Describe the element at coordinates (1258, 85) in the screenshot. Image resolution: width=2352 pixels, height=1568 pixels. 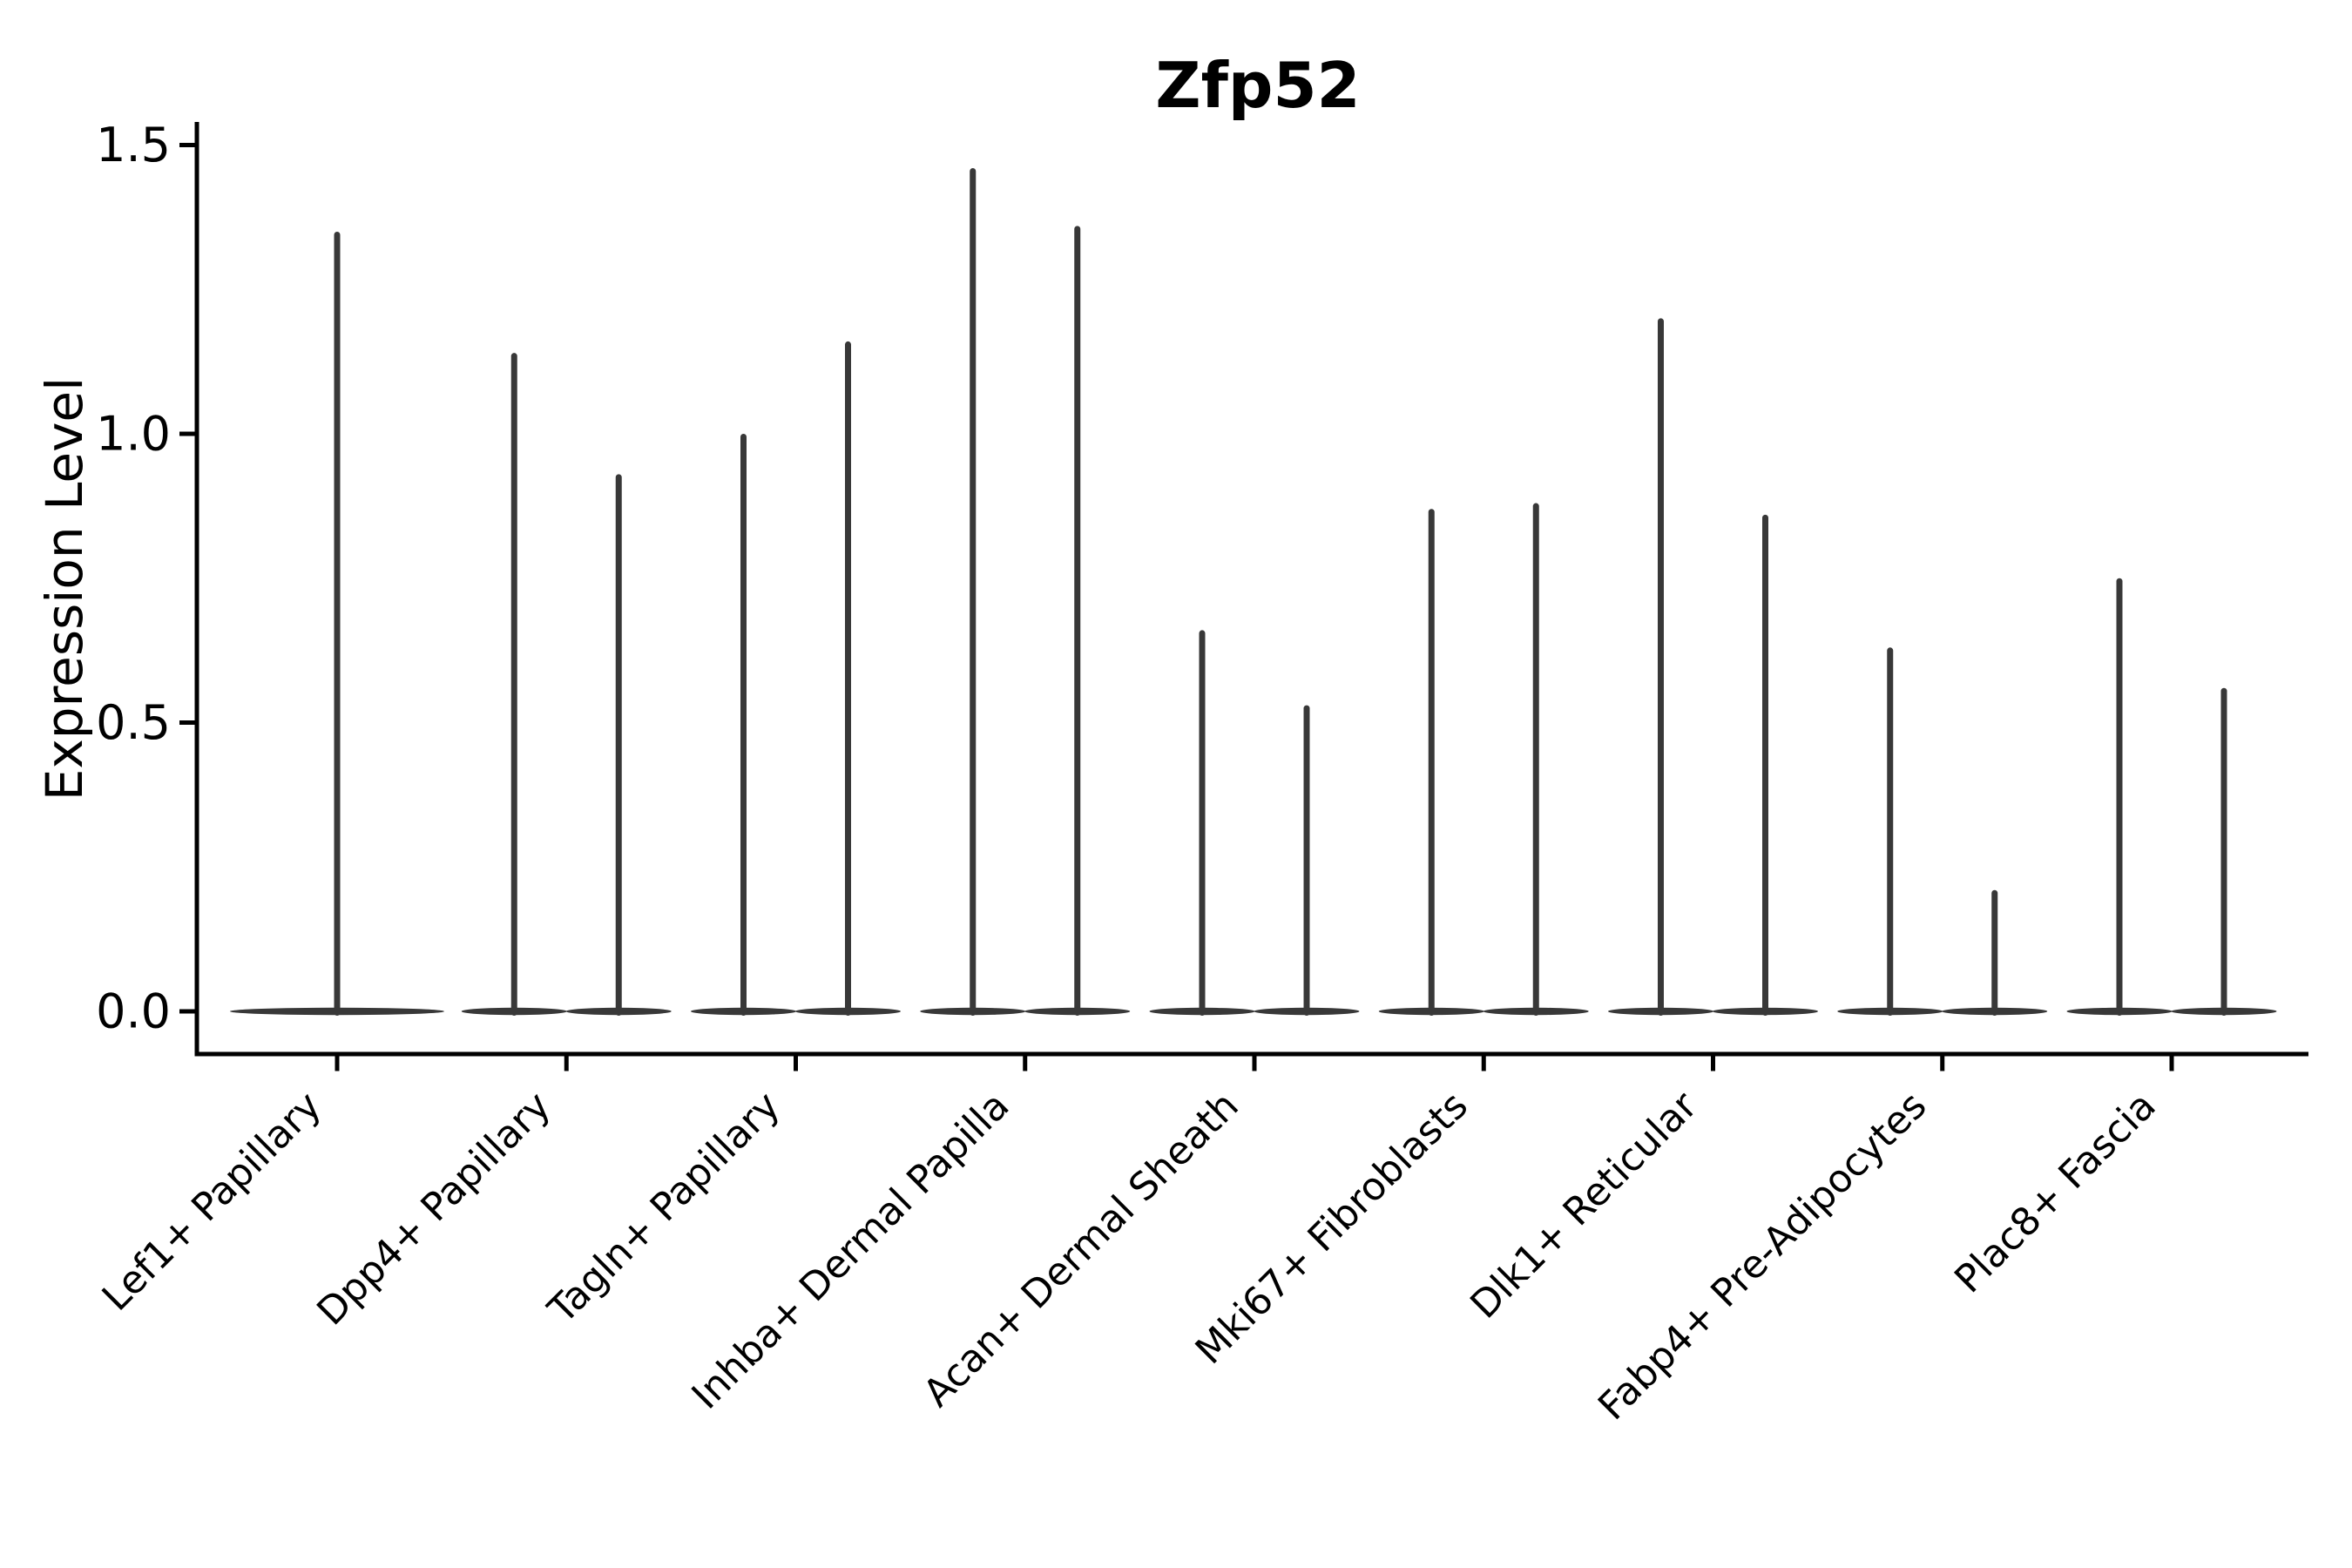
I see `chart-title: Zfp52` at that location.